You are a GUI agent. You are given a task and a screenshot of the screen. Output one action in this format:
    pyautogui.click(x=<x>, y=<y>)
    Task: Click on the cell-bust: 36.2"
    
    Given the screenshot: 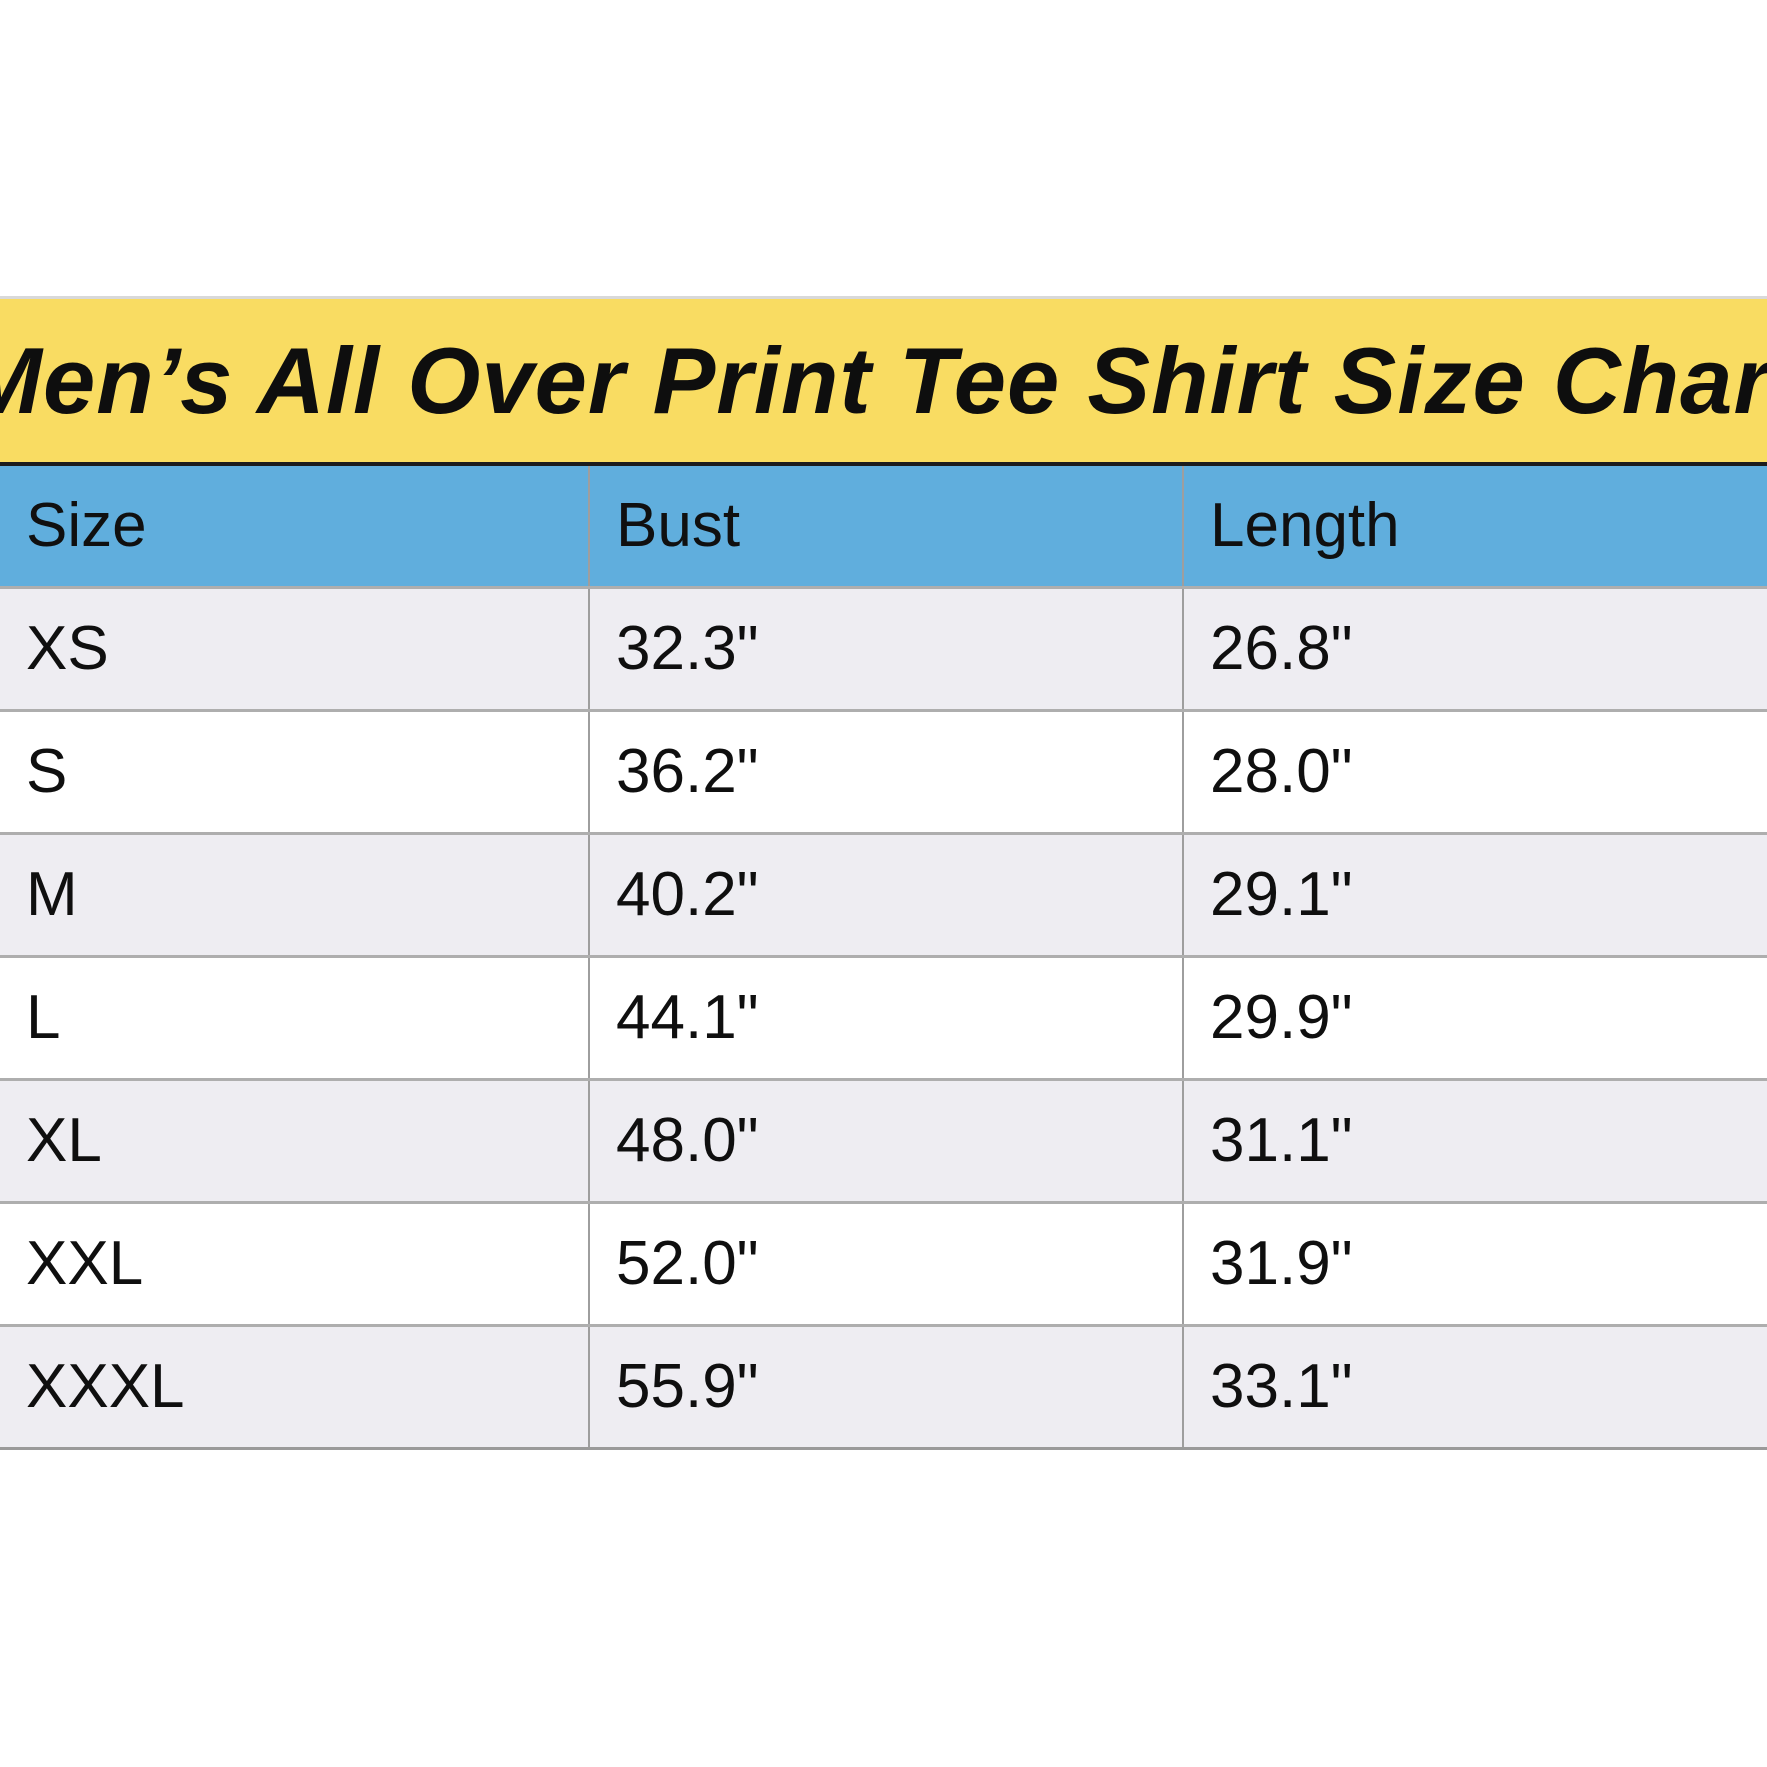 What is the action you would take?
    pyautogui.click(x=885, y=772)
    